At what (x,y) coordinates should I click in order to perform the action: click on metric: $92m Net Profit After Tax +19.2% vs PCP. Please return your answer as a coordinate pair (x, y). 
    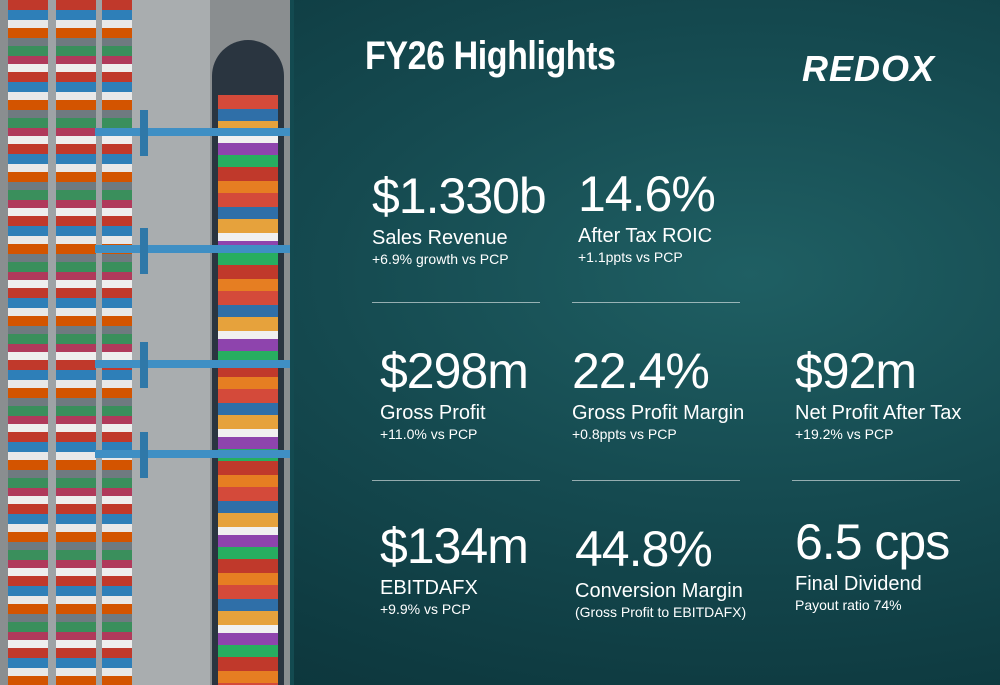
    Looking at the image, I should click on (890, 393).